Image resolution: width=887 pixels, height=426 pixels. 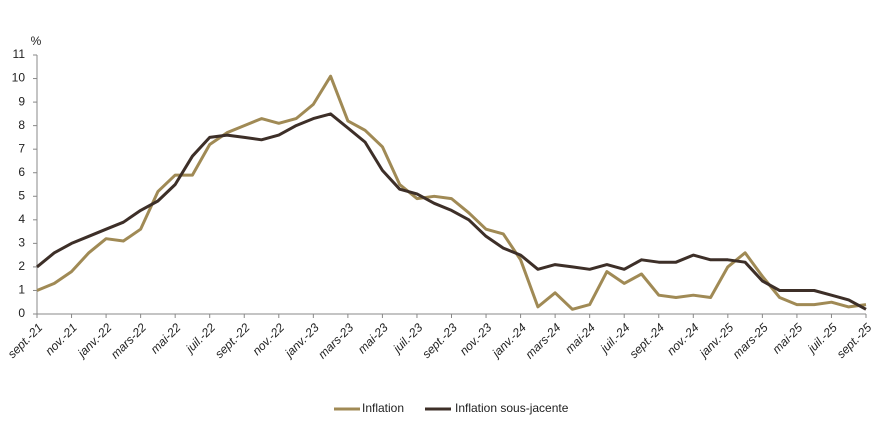 I want to click on x-tick-label: mars-24, so click(x=542, y=340).